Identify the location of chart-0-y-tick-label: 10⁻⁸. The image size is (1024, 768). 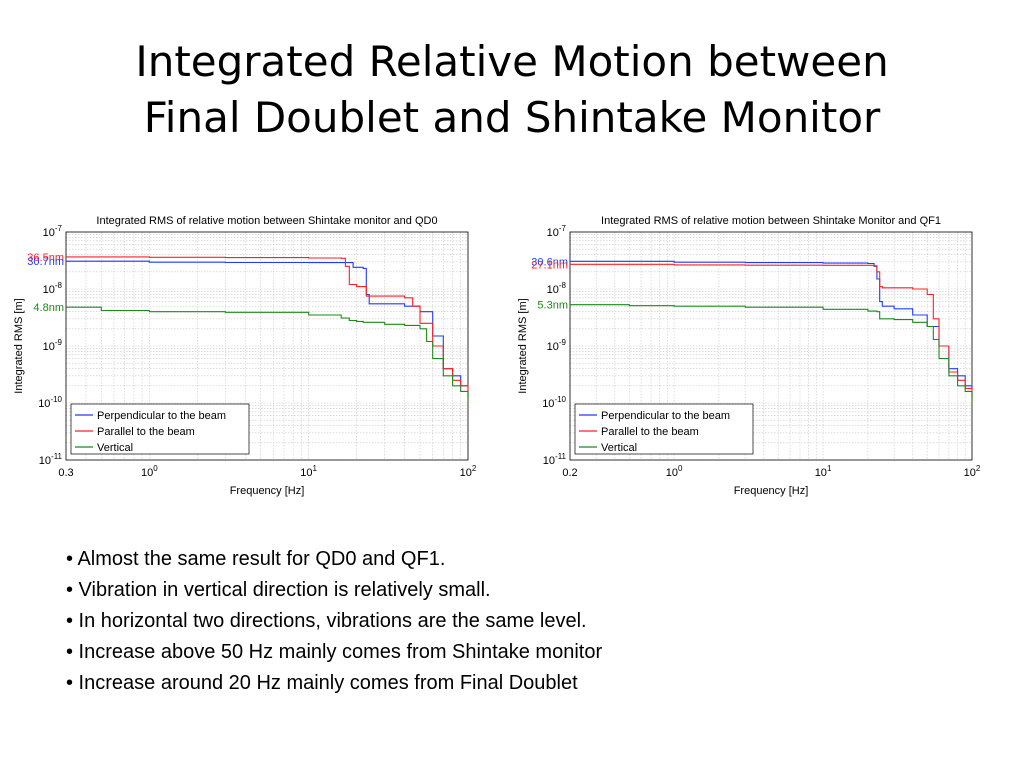
(53, 288).